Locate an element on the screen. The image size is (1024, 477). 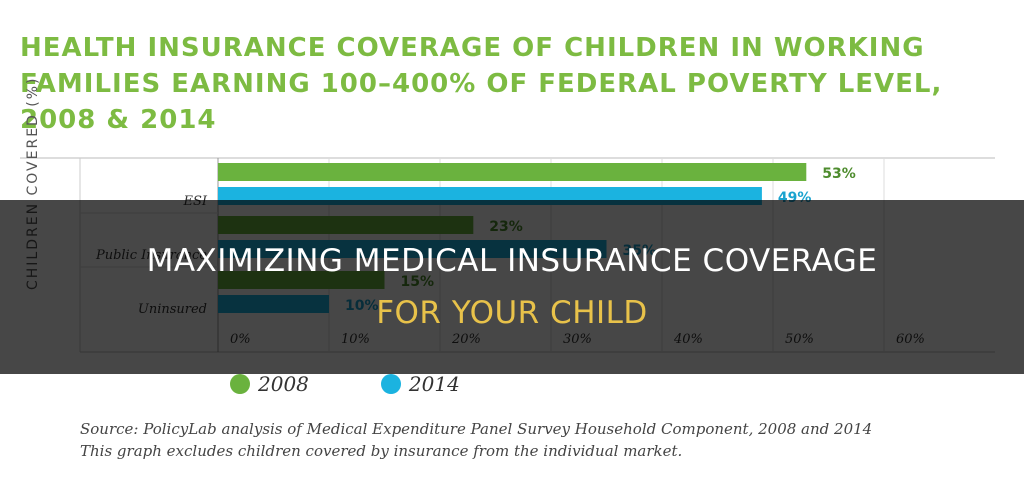
legend-item-2008: 2008 is located at coordinates (269, 384).